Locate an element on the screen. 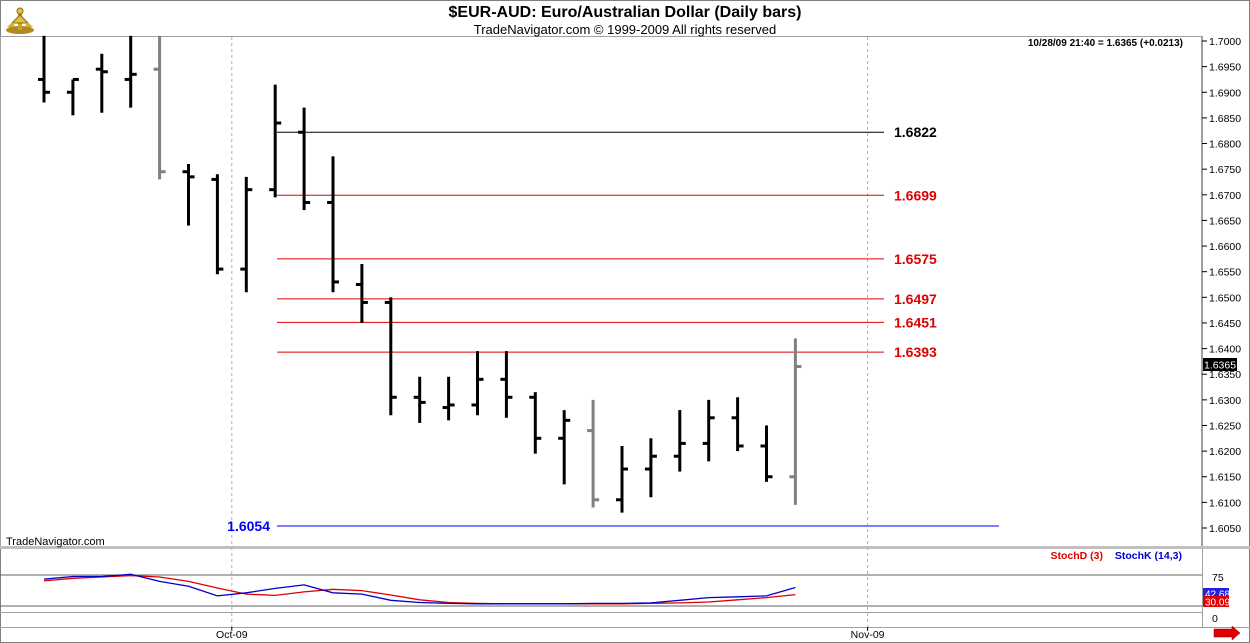 This screenshot has height=643, width=1250. last-price-label: 1.6365 is located at coordinates (1220, 366).